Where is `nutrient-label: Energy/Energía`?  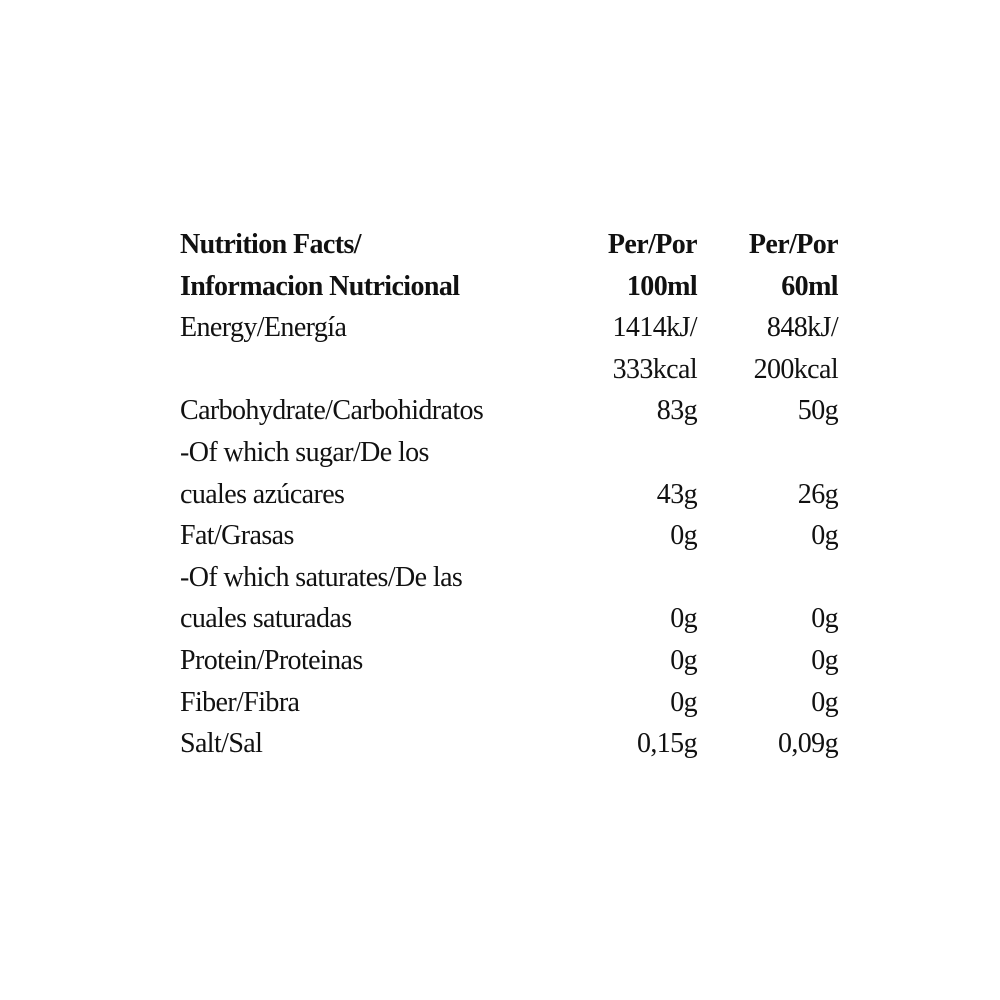
nutrient-label: Energy/Energía is located at coordinates (263, 328).